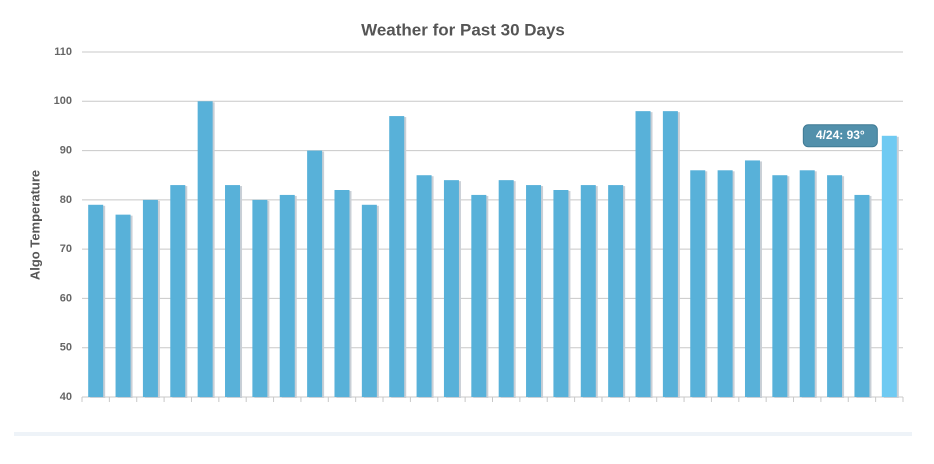  Describe the element at coordinates (66, 150) in the screenshot. I see `y-tick-label: 90` at that location.